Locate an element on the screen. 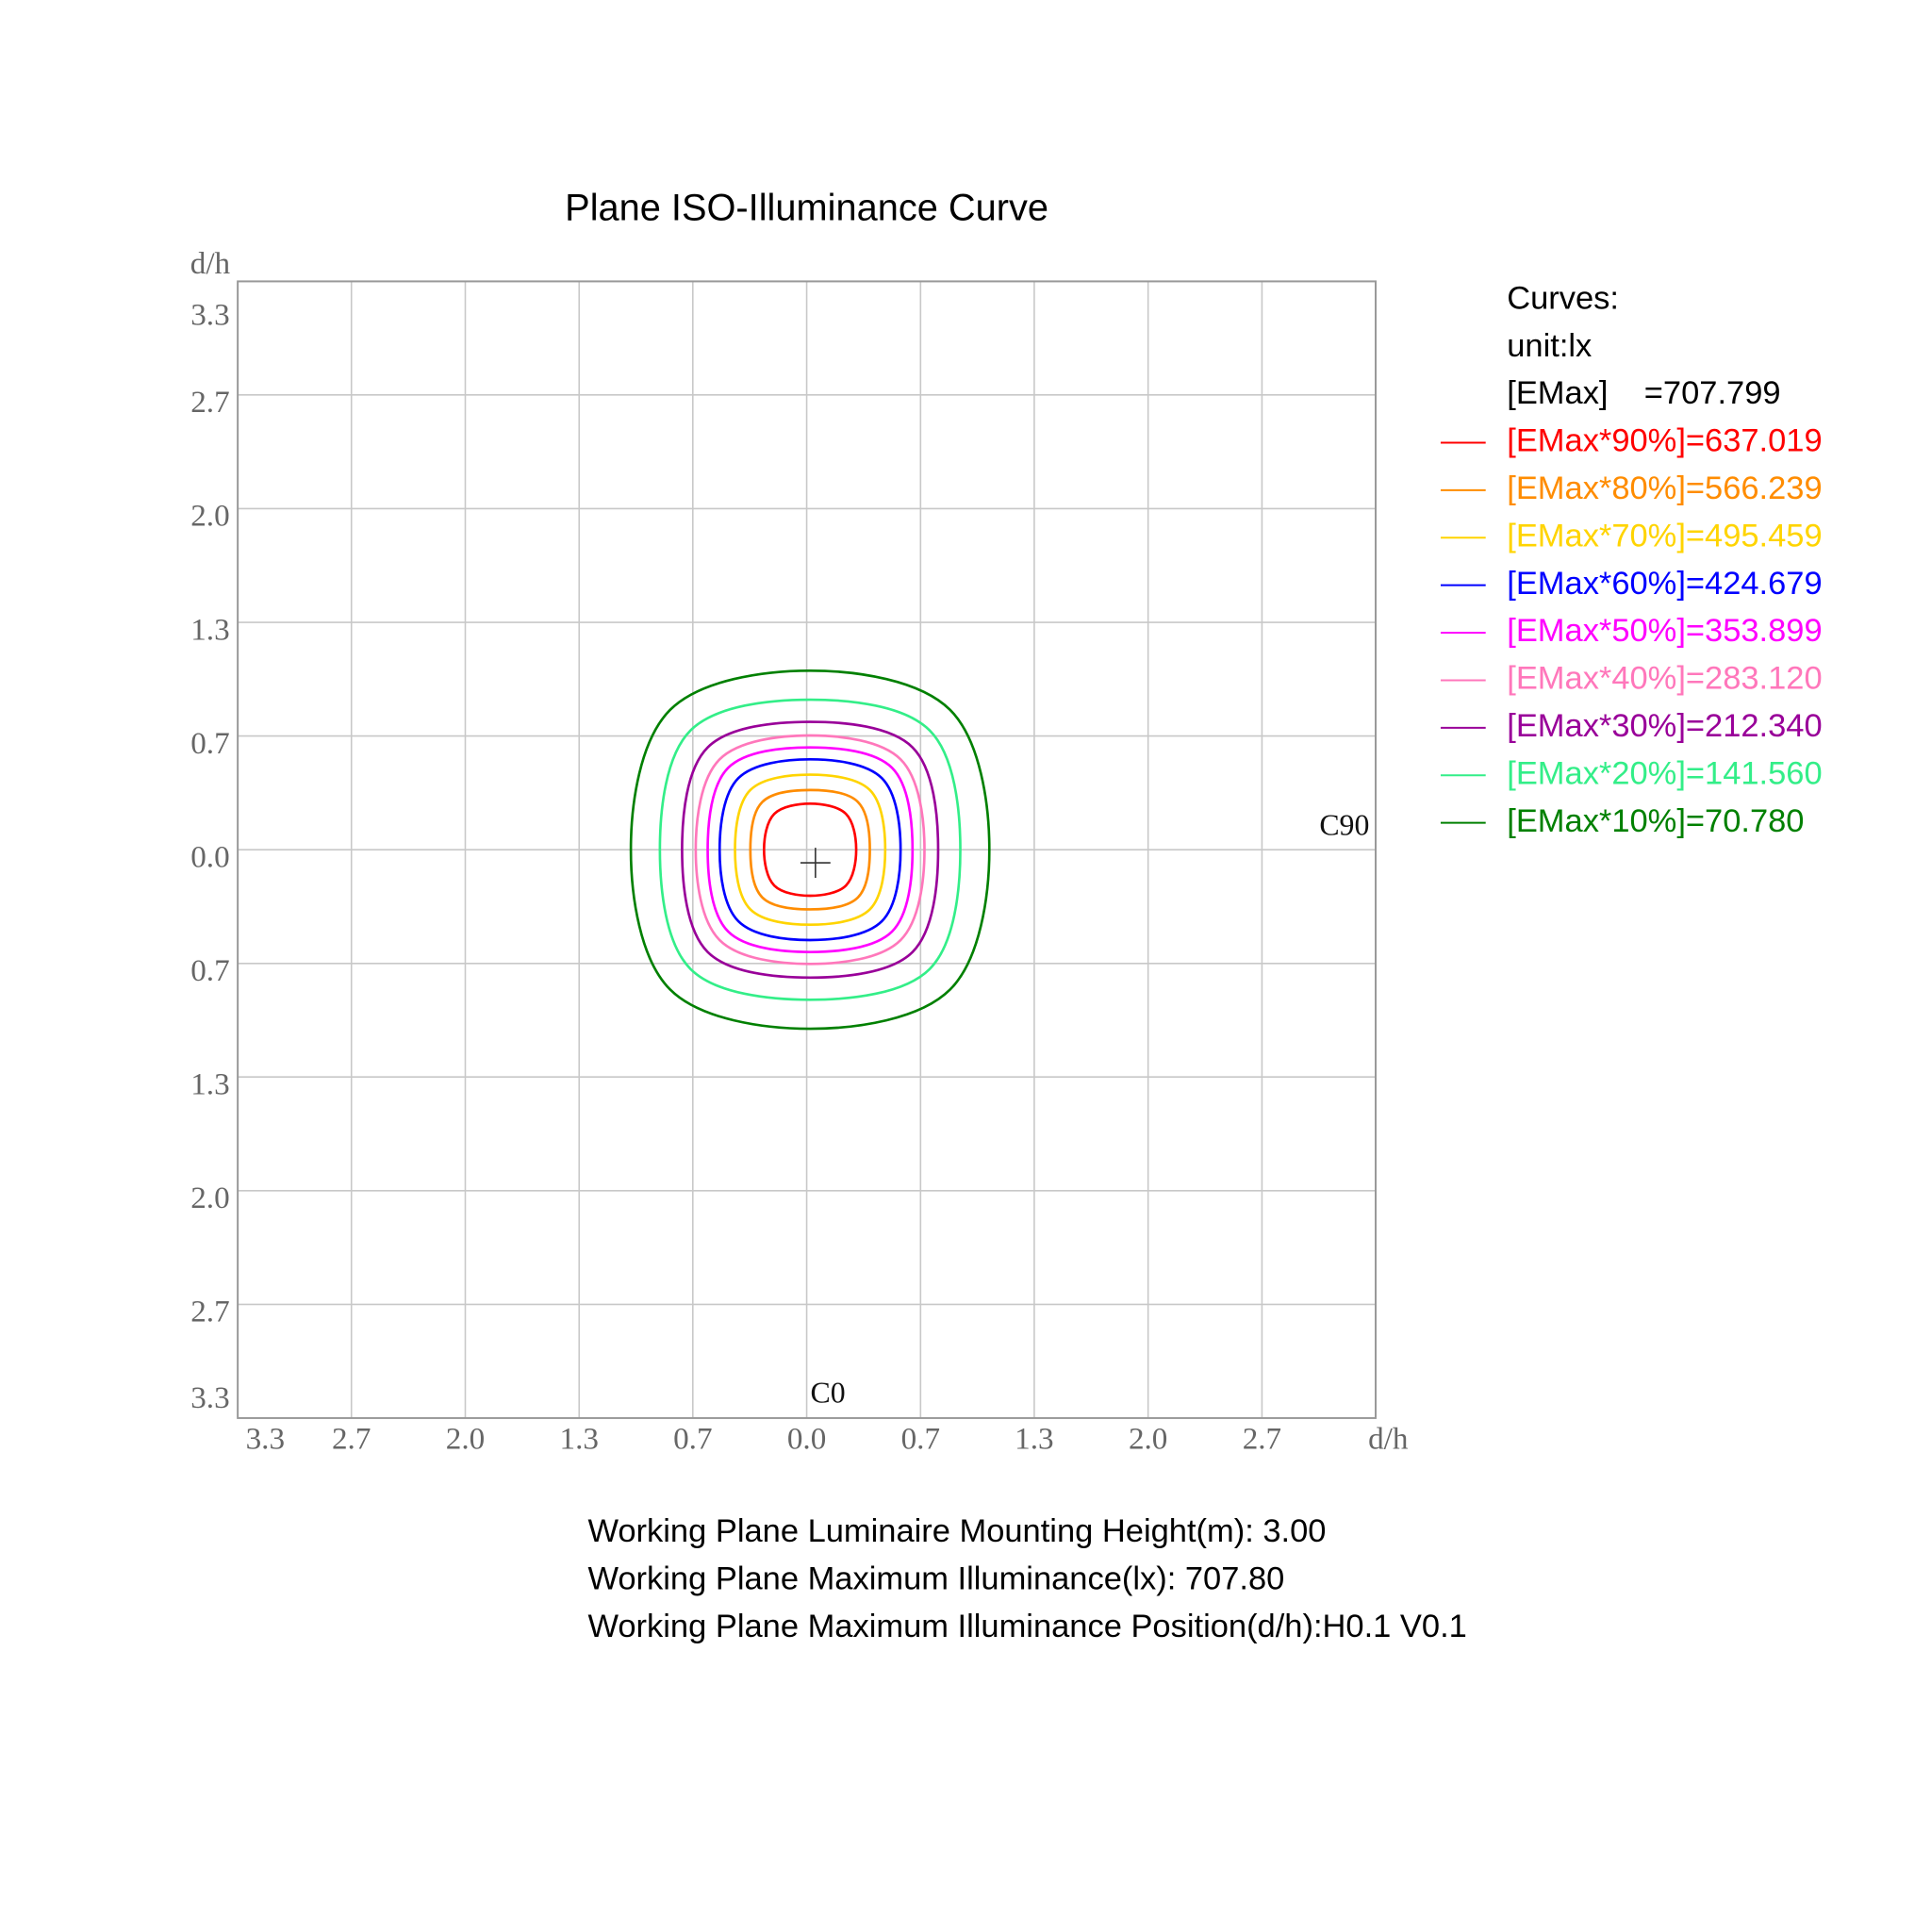 The height and width of the screenshot is (1932, 1931). legend-label: [EMax*80%]=566.239 is located at coordinates (1664, 488).